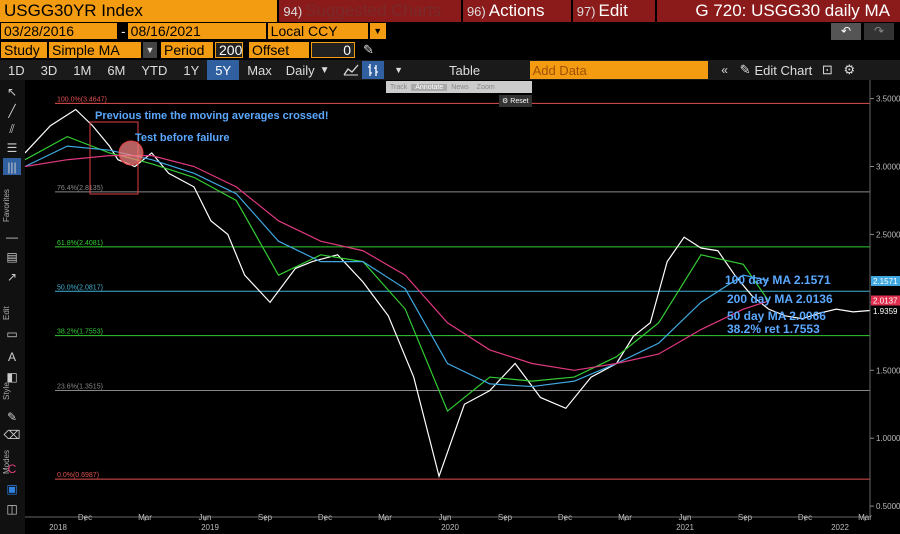 This screenshot has height=534, width=900. I want to click on track-button: Track, so click(399, 87).